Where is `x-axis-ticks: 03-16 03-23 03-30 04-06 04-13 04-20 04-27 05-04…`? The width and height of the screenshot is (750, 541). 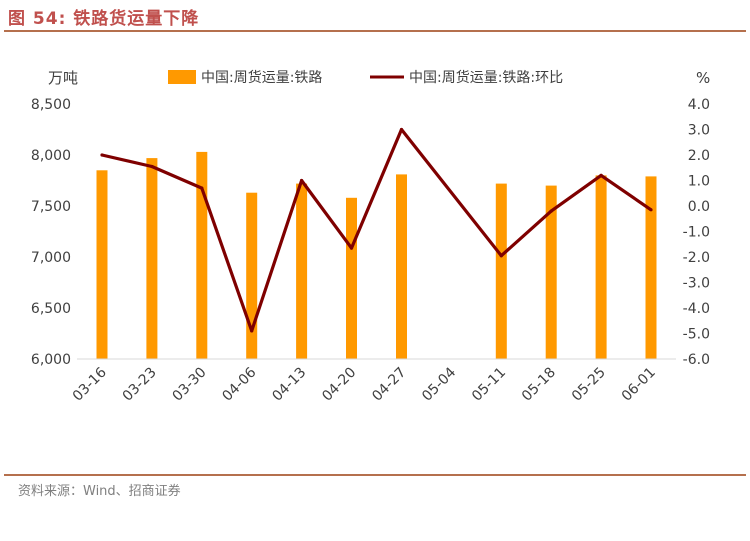 x-axis-ticks: 03-16 03-23 03-30 04-06 04-13 04-20 04-27 05-04… is located at coordinates (364, 384).